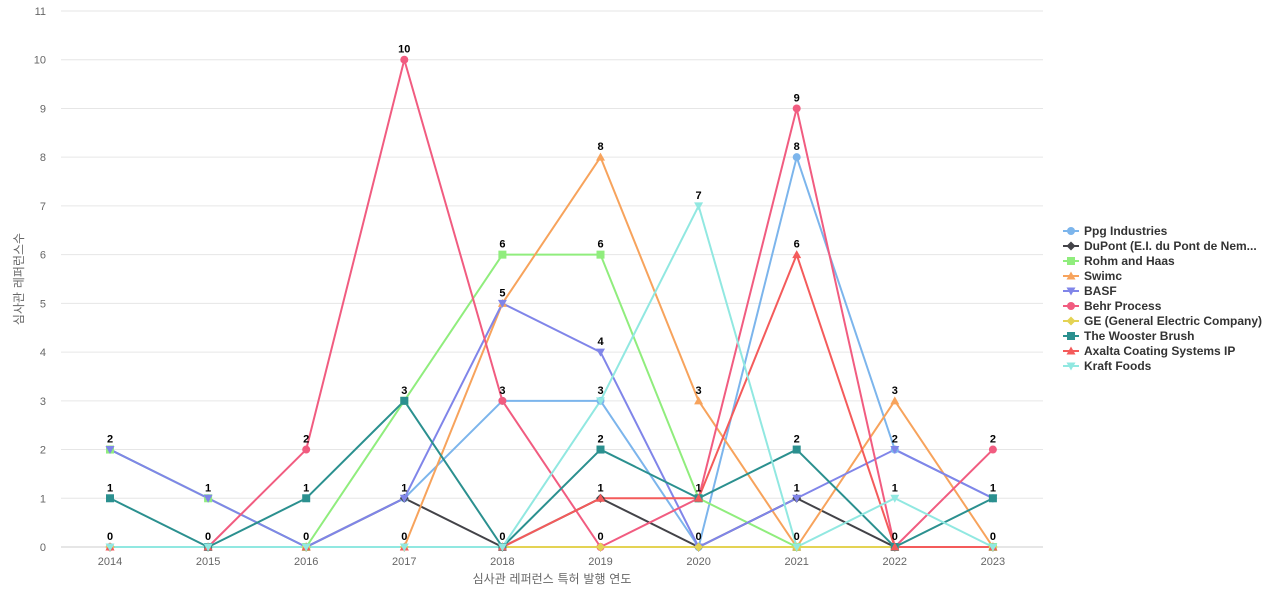  Describe the element at coordinates (43, 499) in the screenshot. I see `y-tick-label: 1` at that location.